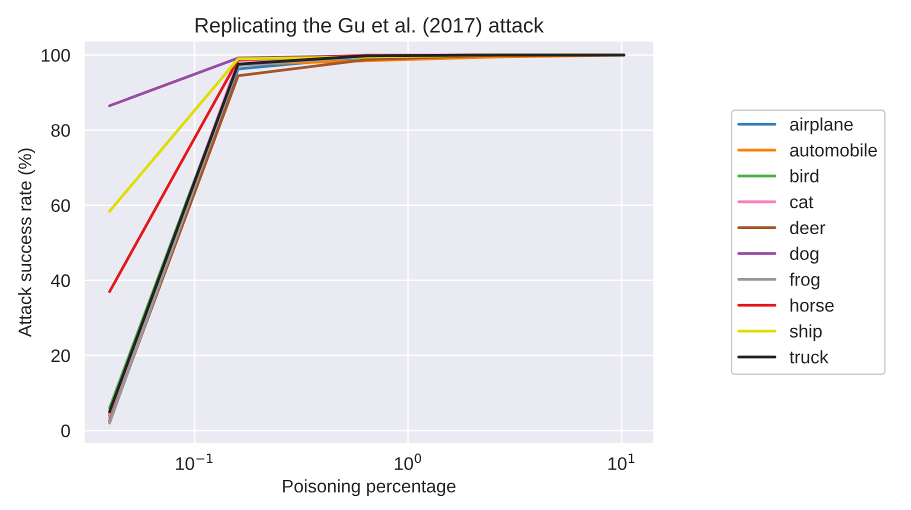 This screenshot has width=911, height=510. What do you see at coordinates (56, 55) in the screenshot?
I see `y-tick-label: 100` at bounding box center [56, 55].